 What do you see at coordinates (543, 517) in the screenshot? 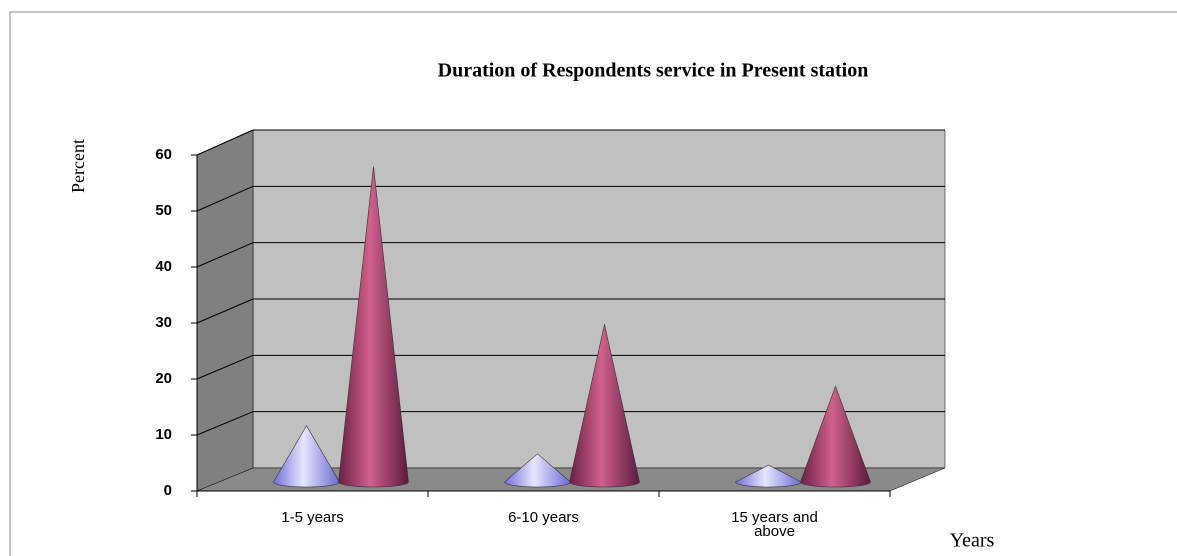
I see `x-tick-label: 6-10 years` at bounding box center [543, 517].